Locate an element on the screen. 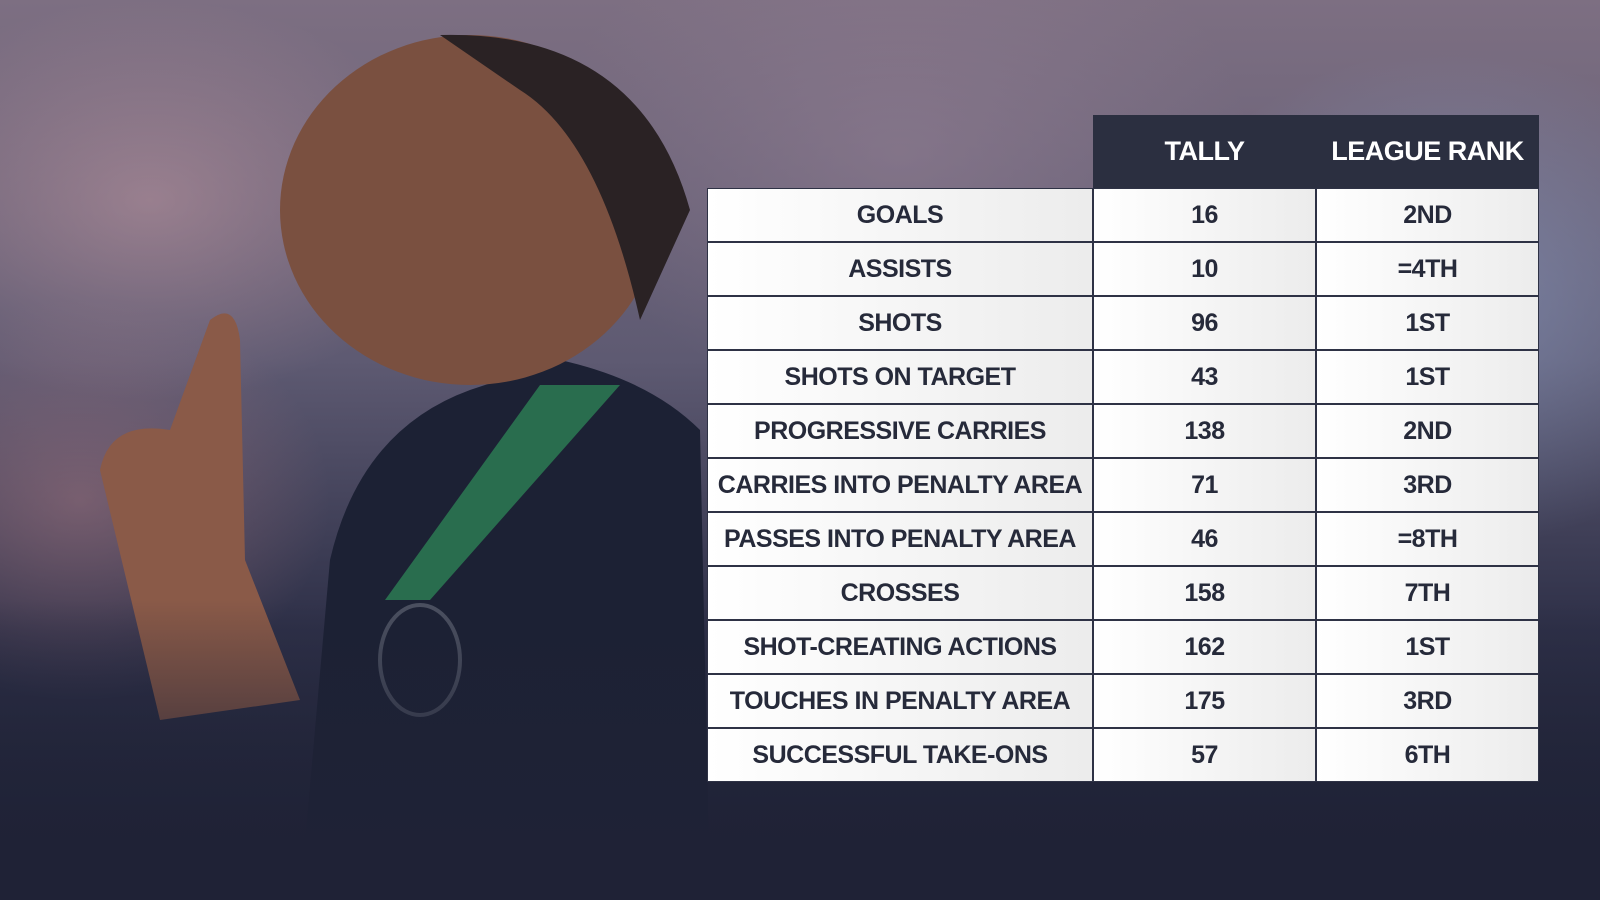  tally-value: 10 is located at coordinates (1204, 269).